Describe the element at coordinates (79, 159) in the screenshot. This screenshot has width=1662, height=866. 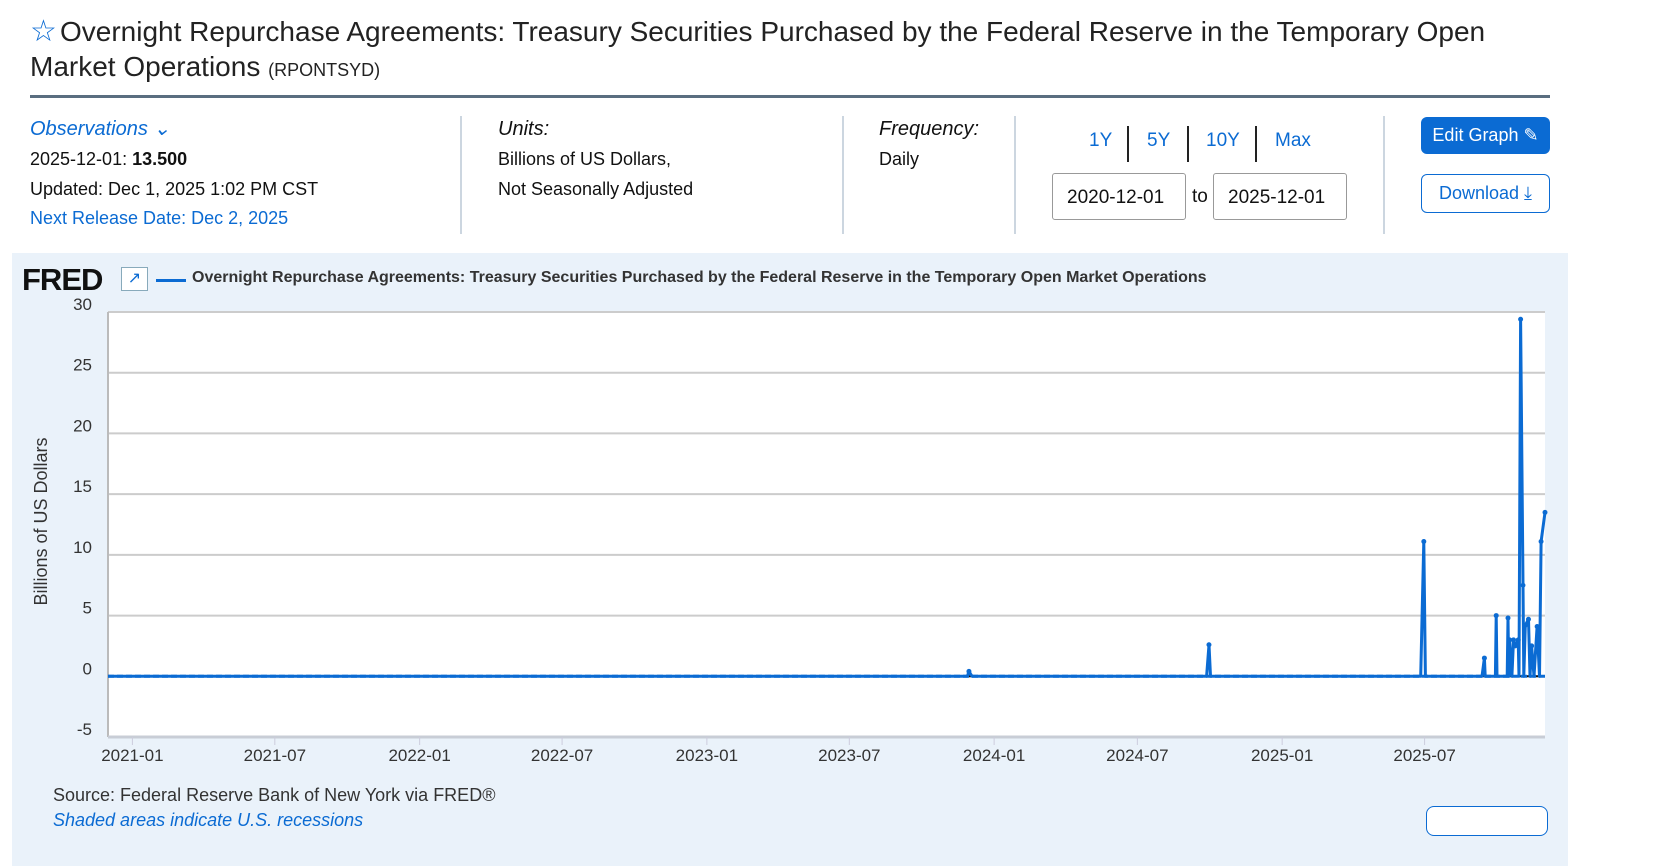
I see `latest-date: 2025-12-01:` at that location.